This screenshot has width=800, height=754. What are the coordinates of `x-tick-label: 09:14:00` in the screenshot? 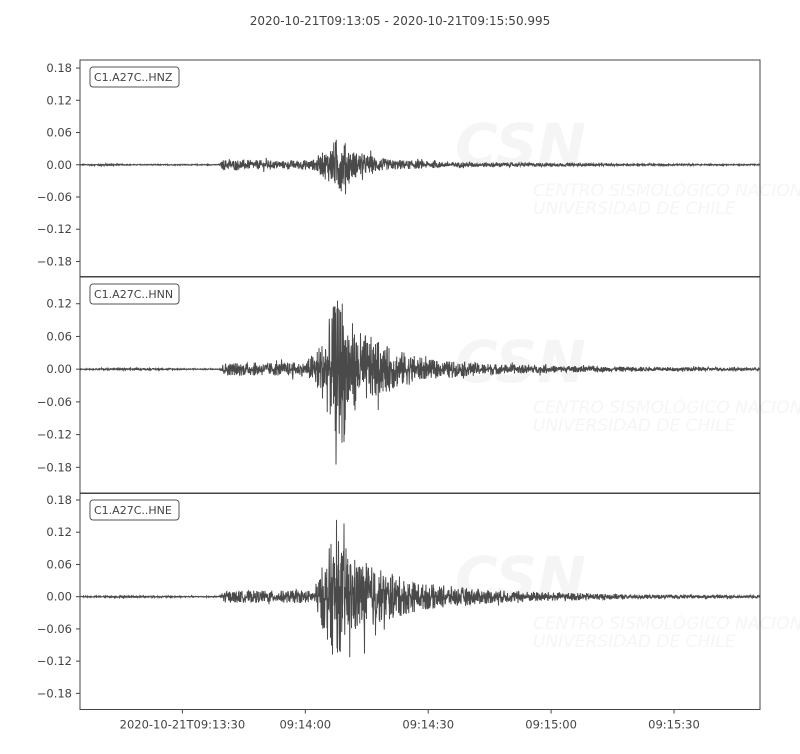 It's located at (305, 725).